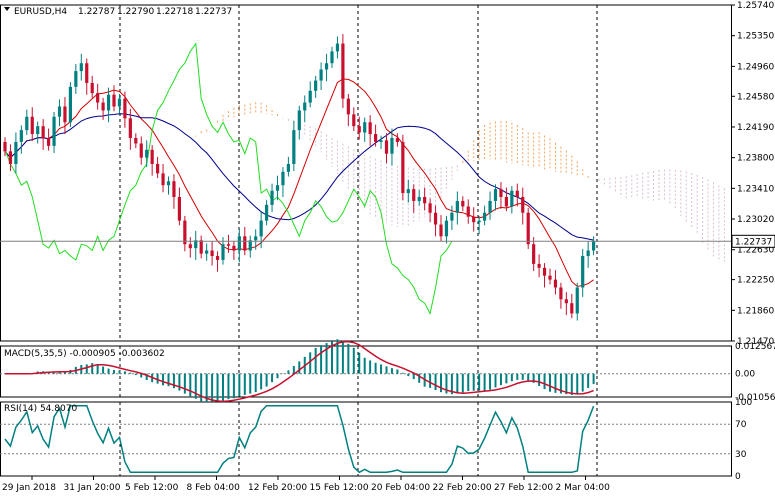 This screenshot has height=498, width=775. Describe the element at coordinates (755, 220) in the screenshot. I see `price-tick-label: 1.23020` at that location.